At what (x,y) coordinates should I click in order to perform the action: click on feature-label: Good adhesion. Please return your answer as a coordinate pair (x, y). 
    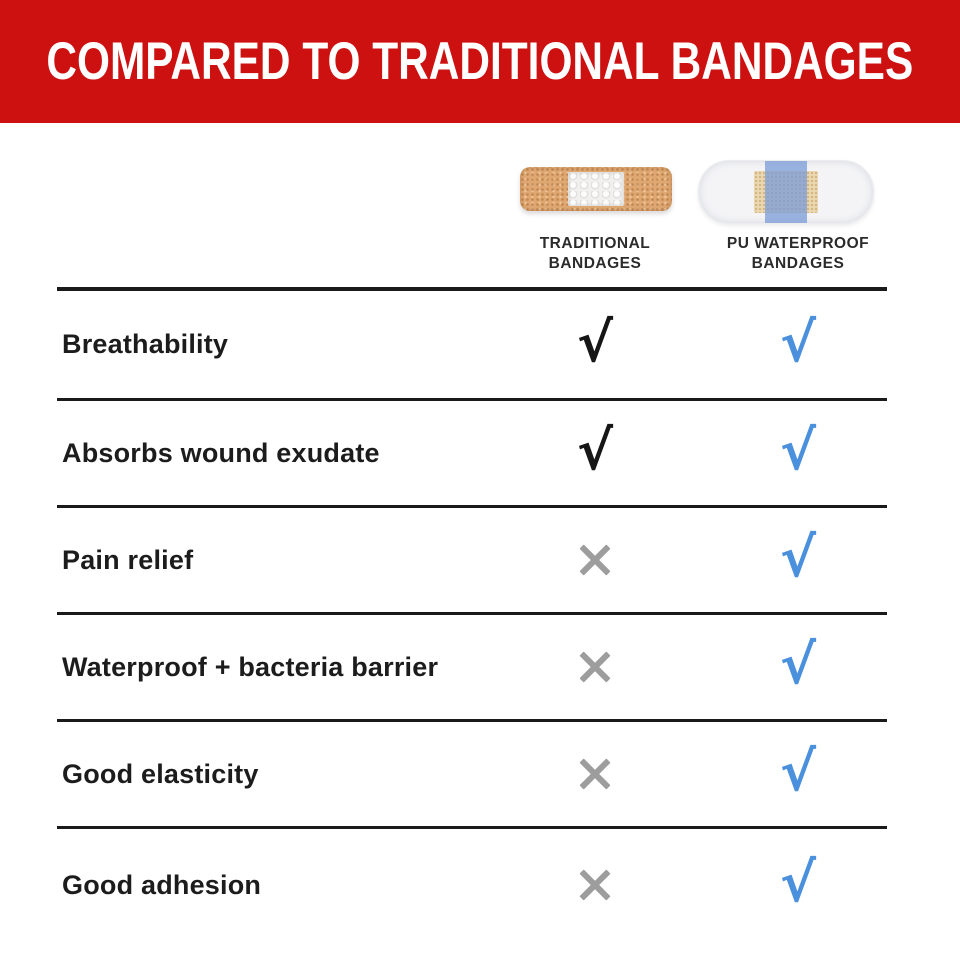
    Looking at the image, I should click on (162, 884).